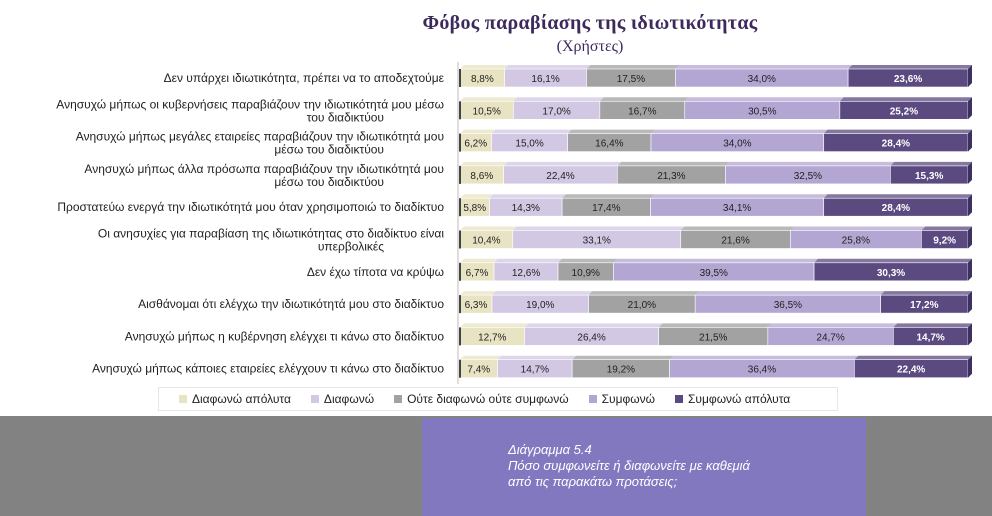 The image size is (992, 516). I want to click on data-label: 22,4%, so click(911, 370).